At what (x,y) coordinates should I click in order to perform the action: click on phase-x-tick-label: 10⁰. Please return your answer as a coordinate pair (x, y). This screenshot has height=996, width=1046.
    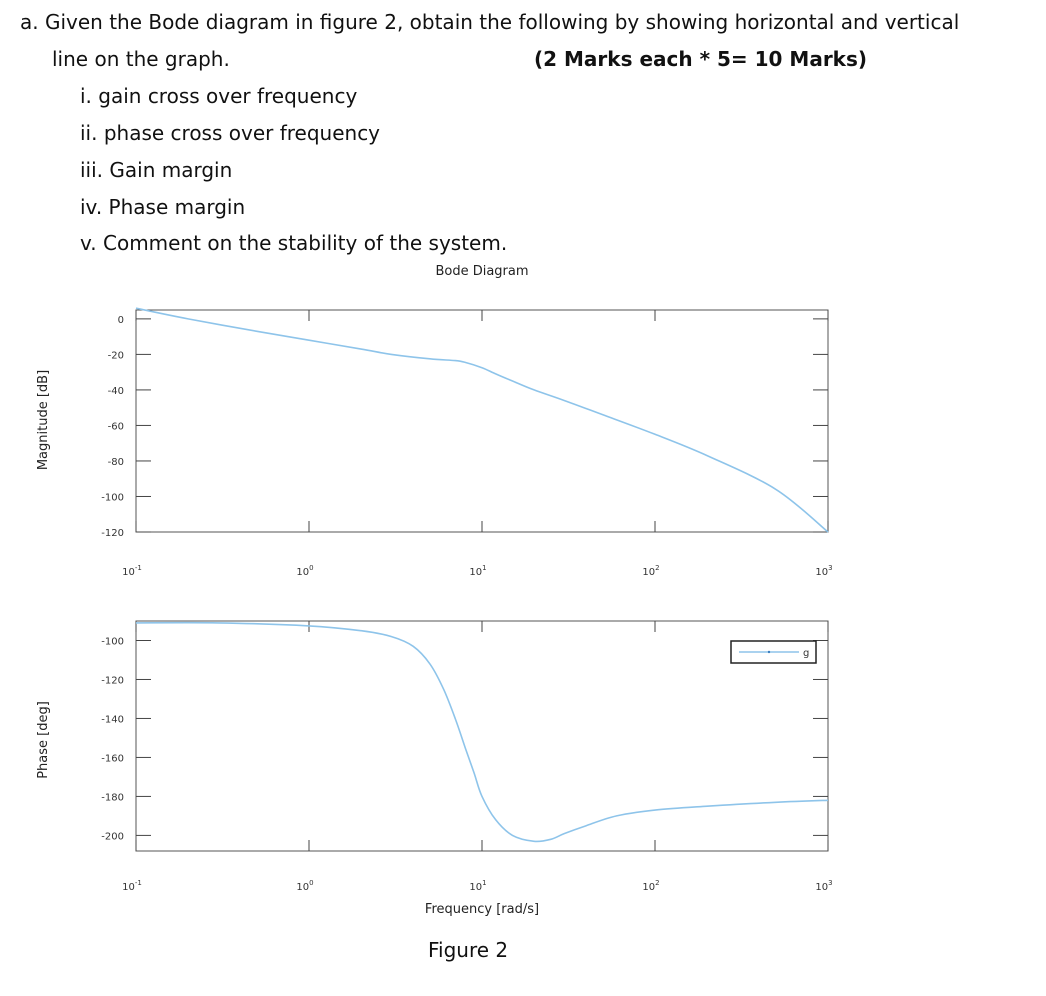
    Looking at the image, I should click on (304, 886).